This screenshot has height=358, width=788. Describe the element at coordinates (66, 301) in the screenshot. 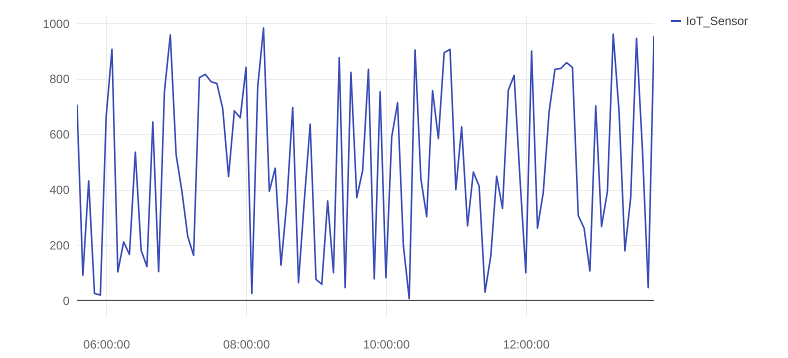

I see `y-tick-label: 0` at that location.